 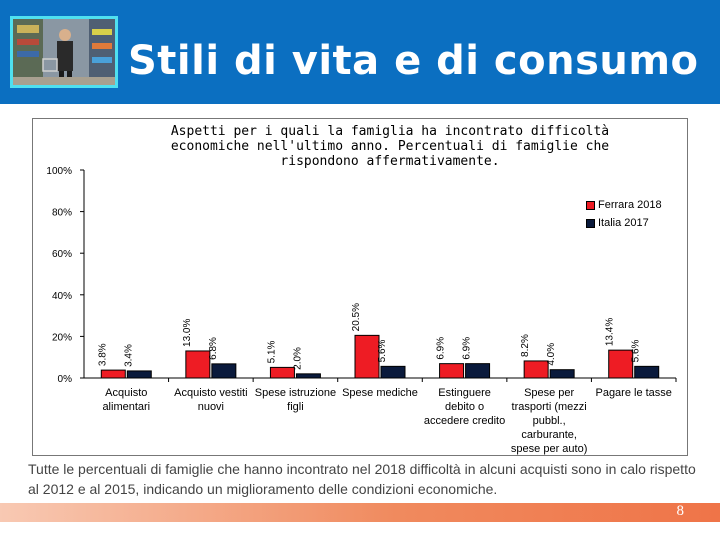 What do you see at coordinates (59, 171) in the screenshot?
I see `y-tick-label: 100%` at bounding box center [59, 171].